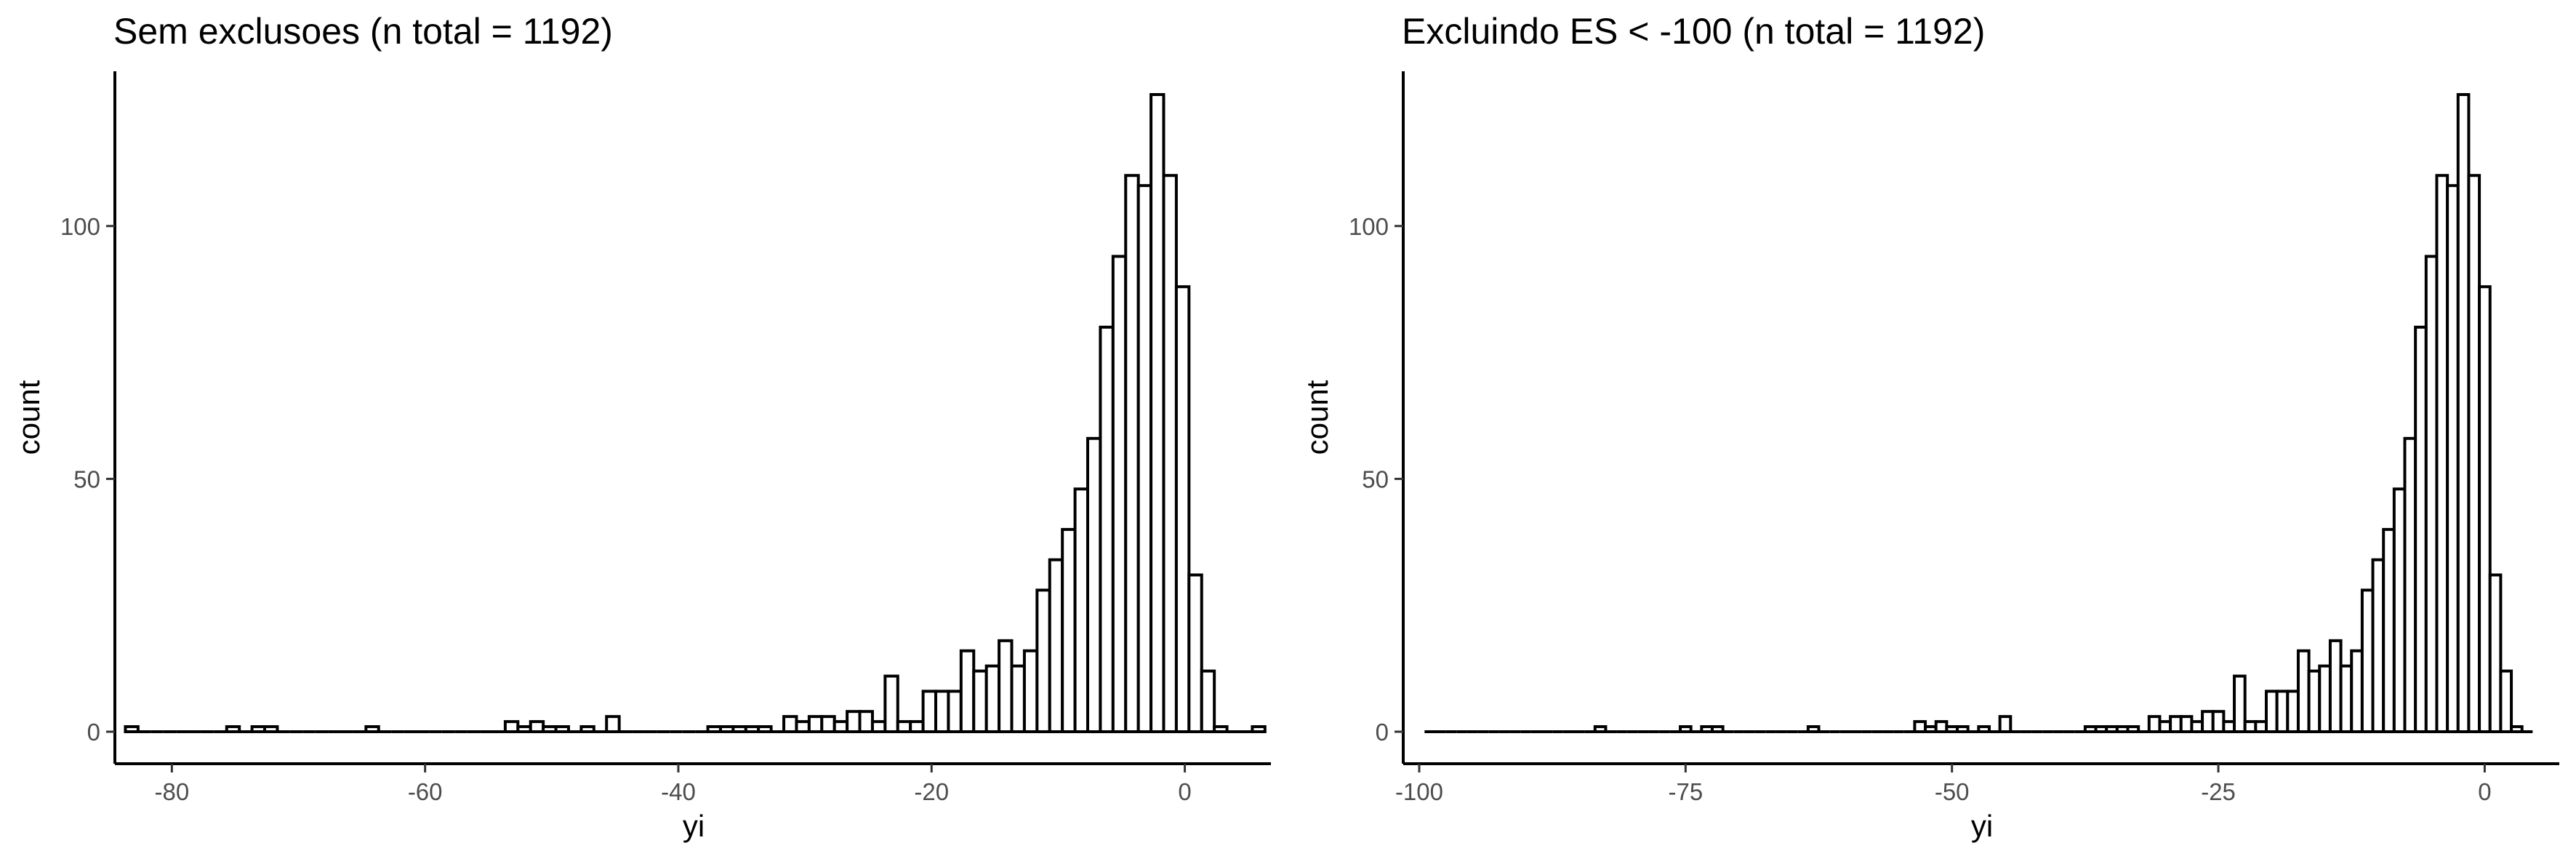 This screenshot has height=859, width=2576. Describe the element at coordinates (363, 31) in the screenshot. I see `chart-title: Sem exclusoes (n total = 1192)` at that location.